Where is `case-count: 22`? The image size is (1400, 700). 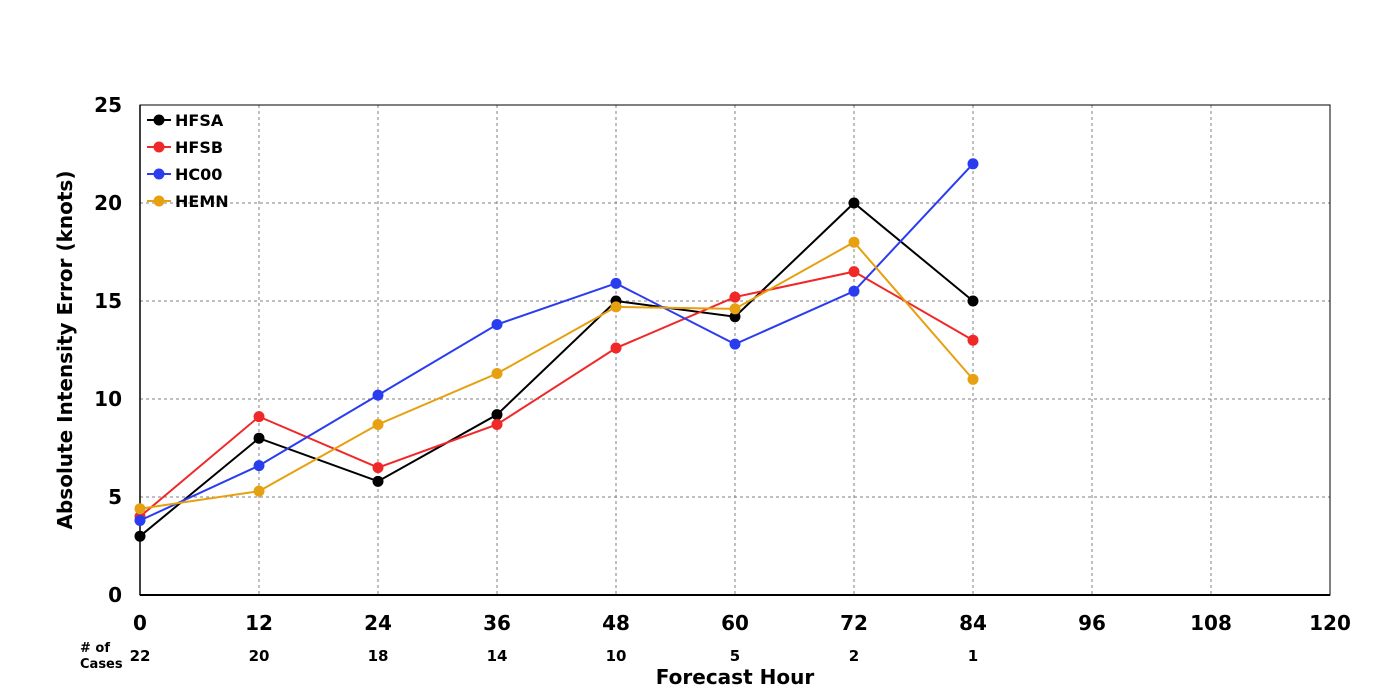
case-count: 22 is located at coordinates (140, 656).